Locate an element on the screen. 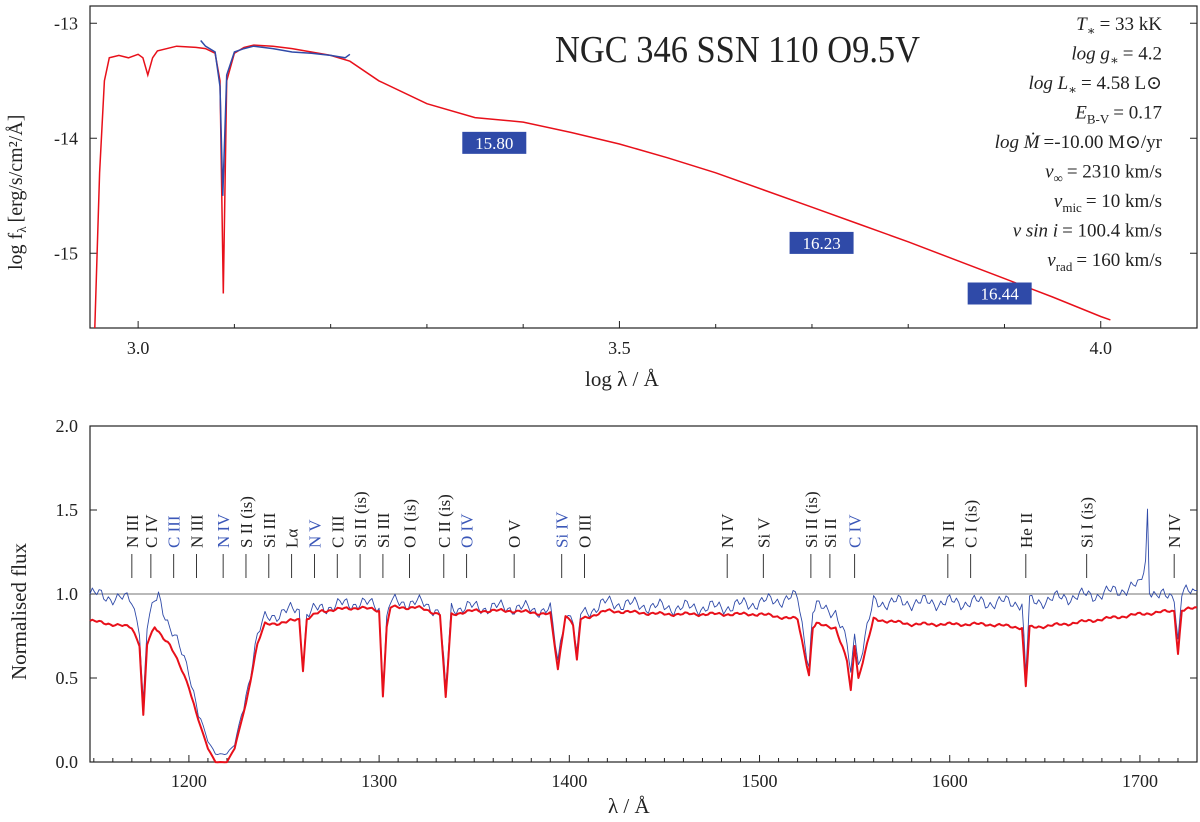  line-id-label: C II (is) is located at coordinates (444, 521).